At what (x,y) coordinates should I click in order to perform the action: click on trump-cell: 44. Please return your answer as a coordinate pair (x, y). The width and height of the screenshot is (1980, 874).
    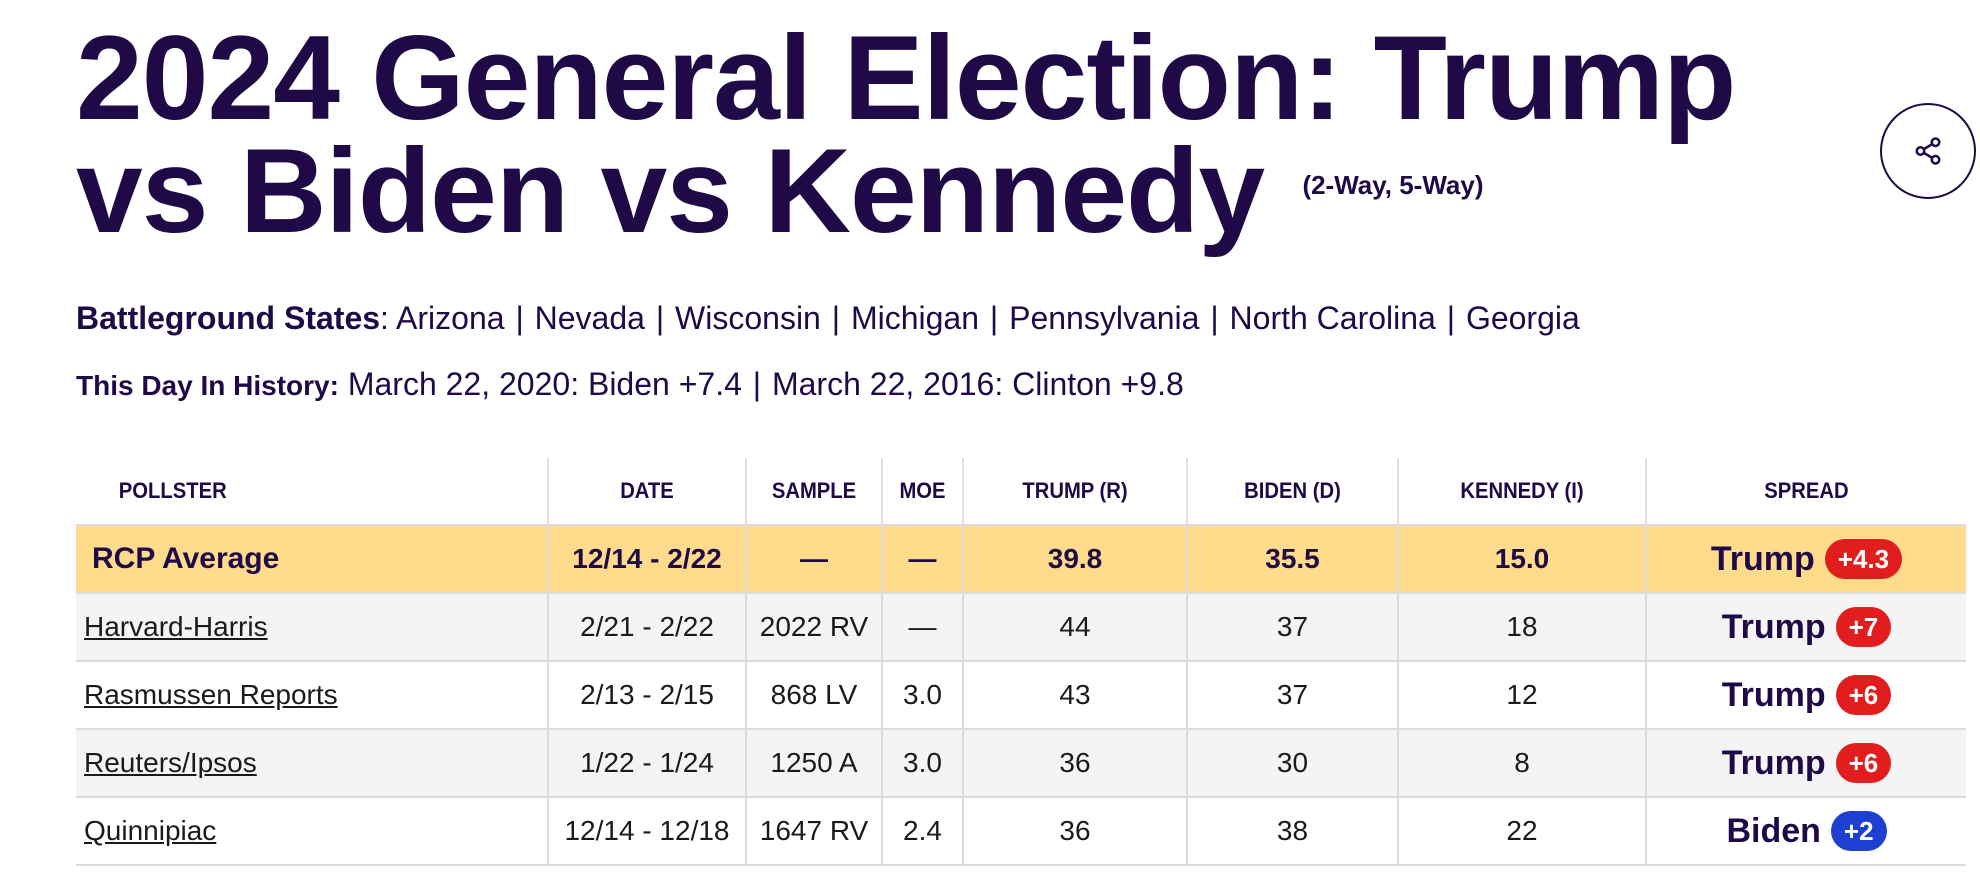
    Looking at the image, I should click on (1074, 626).